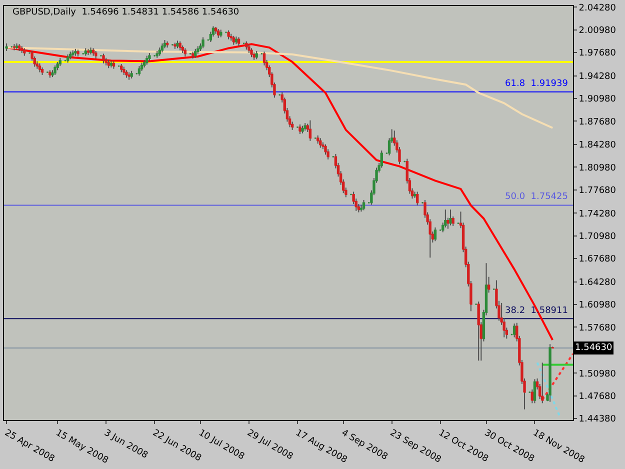 This screenshot has height=469, width=625. What do you see at coordinates (597, 99) in the screenshot?
I see `y-tick-label: 1.90980` at bounding box center [597, 99].